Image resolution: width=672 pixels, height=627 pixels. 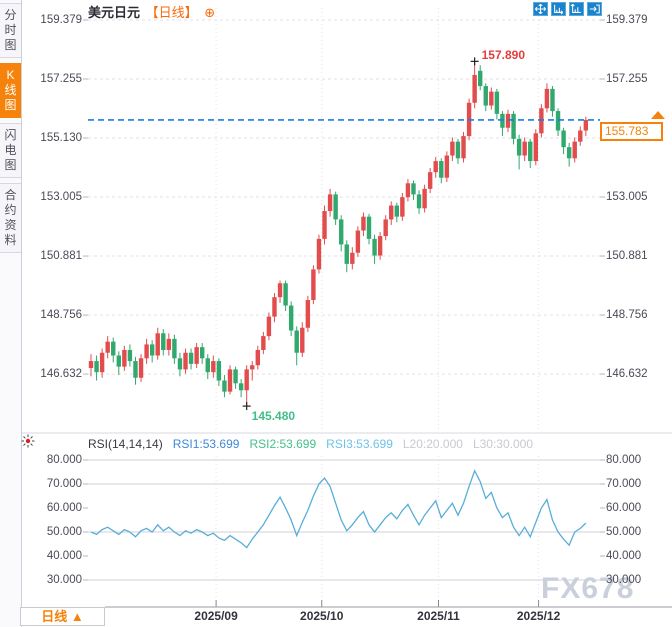 I want to click on price-axis-label-left: 153.005, so click(x=61, y=197).